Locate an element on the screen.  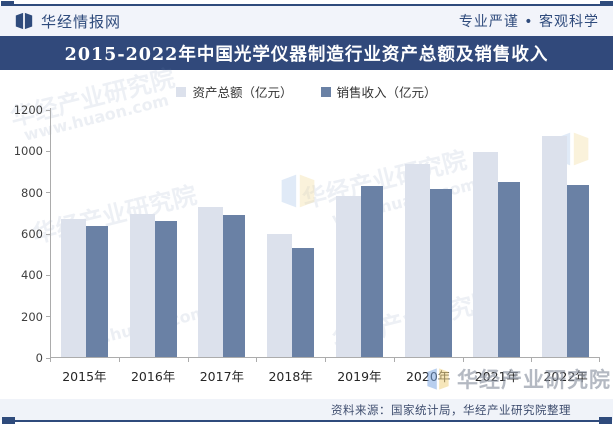
bar-revenue-2021年 is located at coordinates (509, 269).